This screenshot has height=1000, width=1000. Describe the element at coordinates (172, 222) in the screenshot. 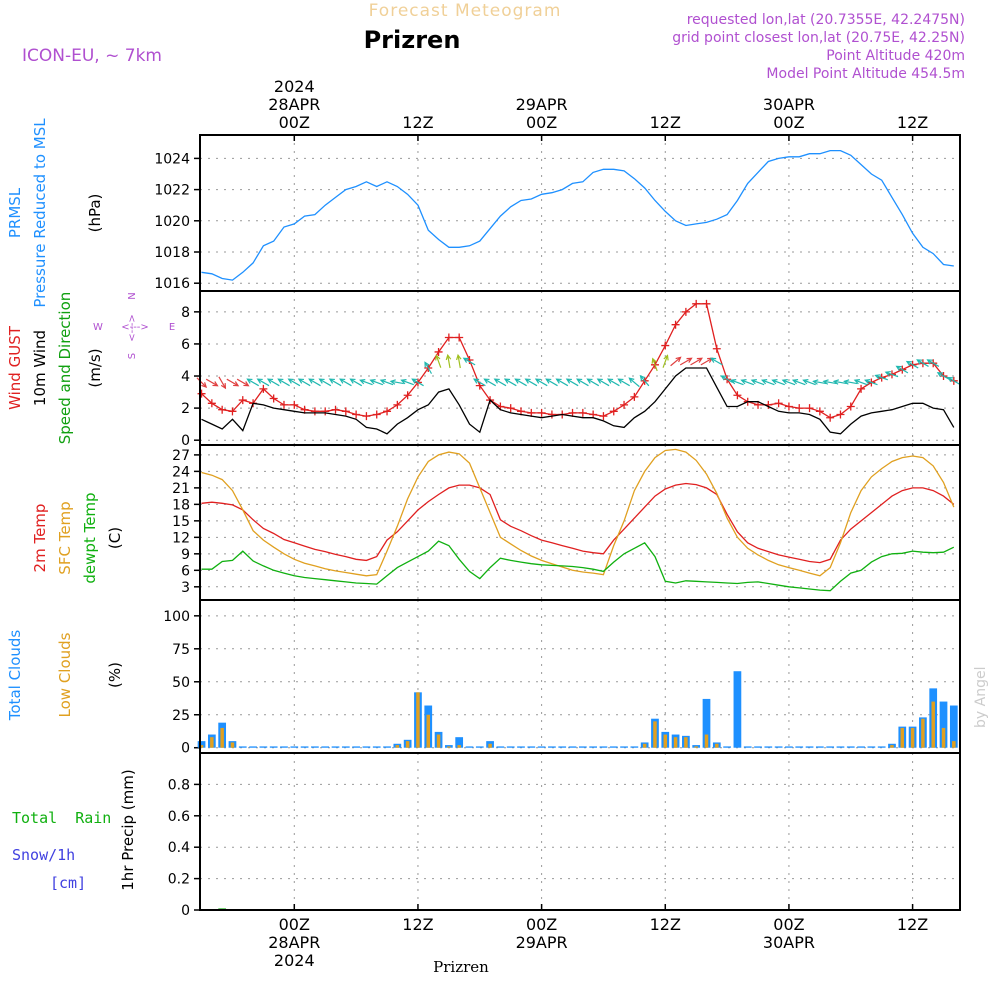

I see `ytick-label: 1020` at that location.